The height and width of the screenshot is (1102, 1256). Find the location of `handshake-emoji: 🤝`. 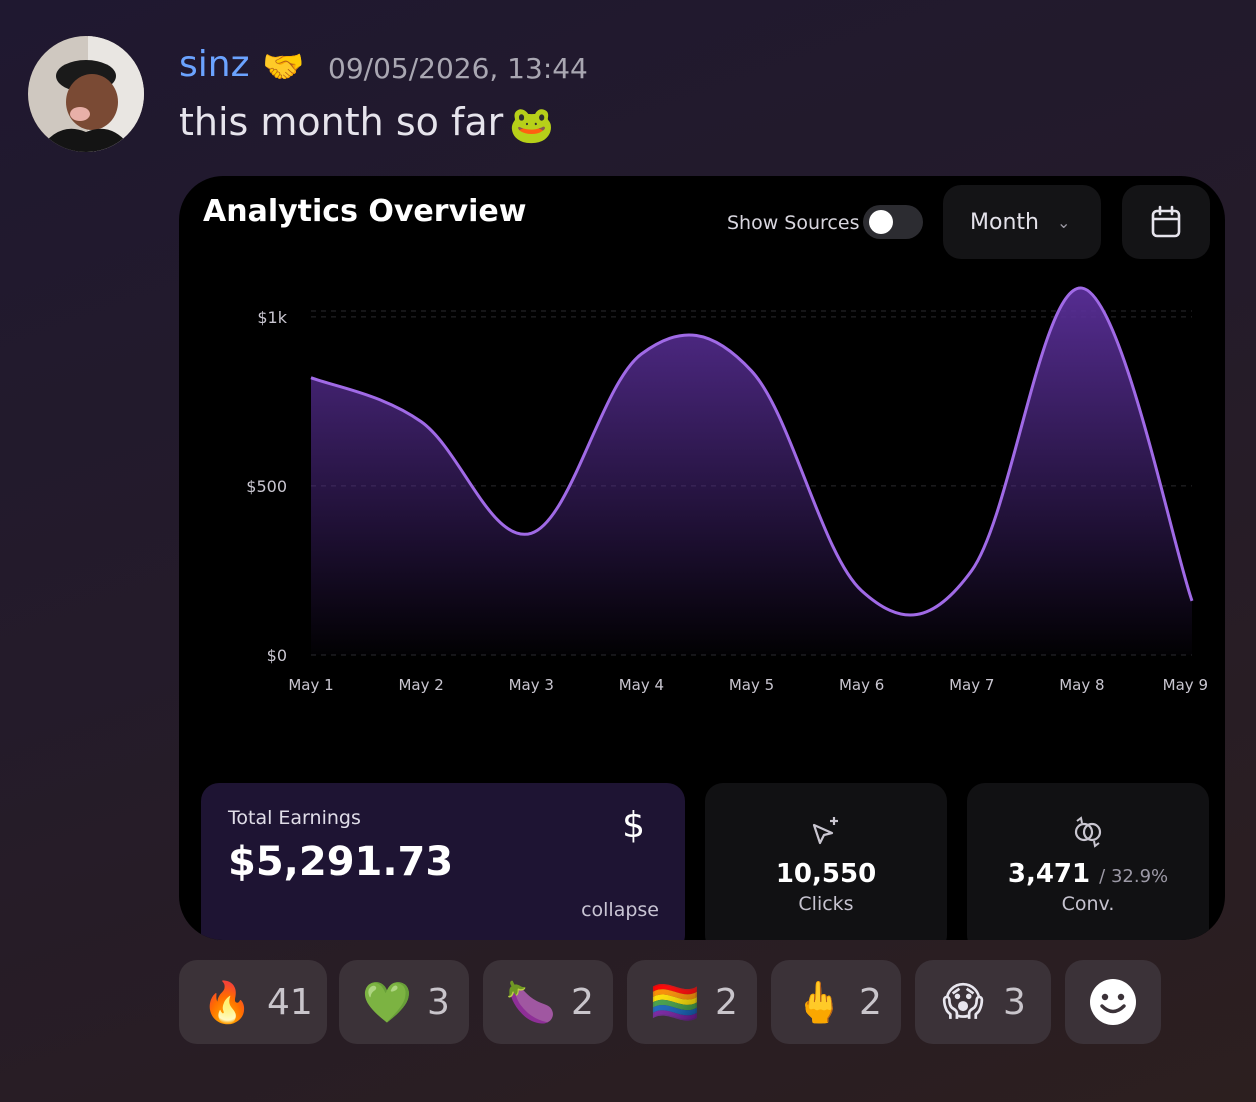

handshake-emoji: 🤝 is located at coordinates (283, 67).